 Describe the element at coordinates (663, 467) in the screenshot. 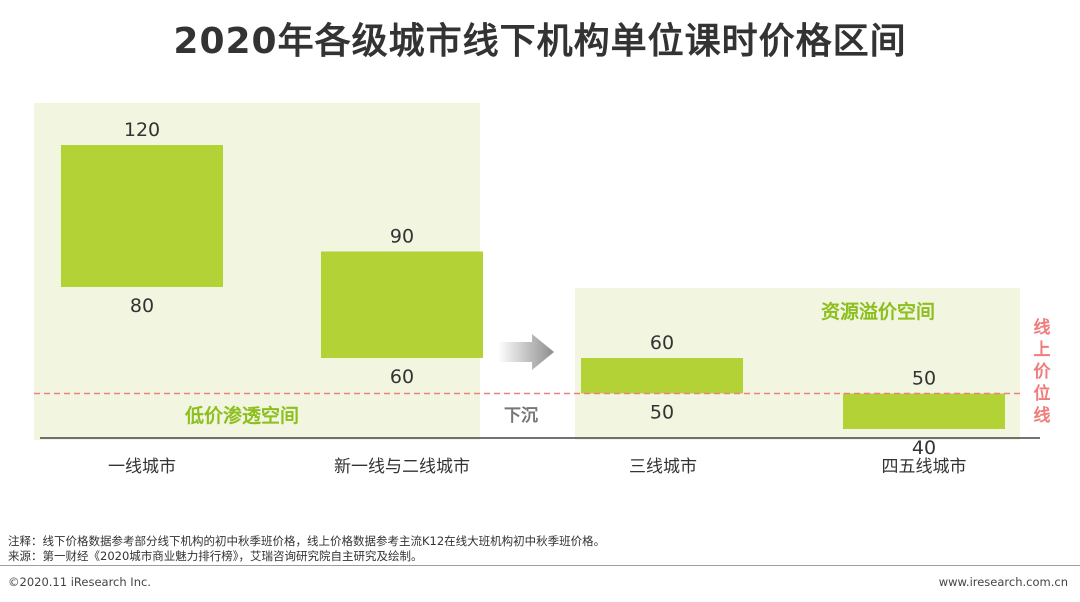

I see `category-label: 三线城市` at that location.